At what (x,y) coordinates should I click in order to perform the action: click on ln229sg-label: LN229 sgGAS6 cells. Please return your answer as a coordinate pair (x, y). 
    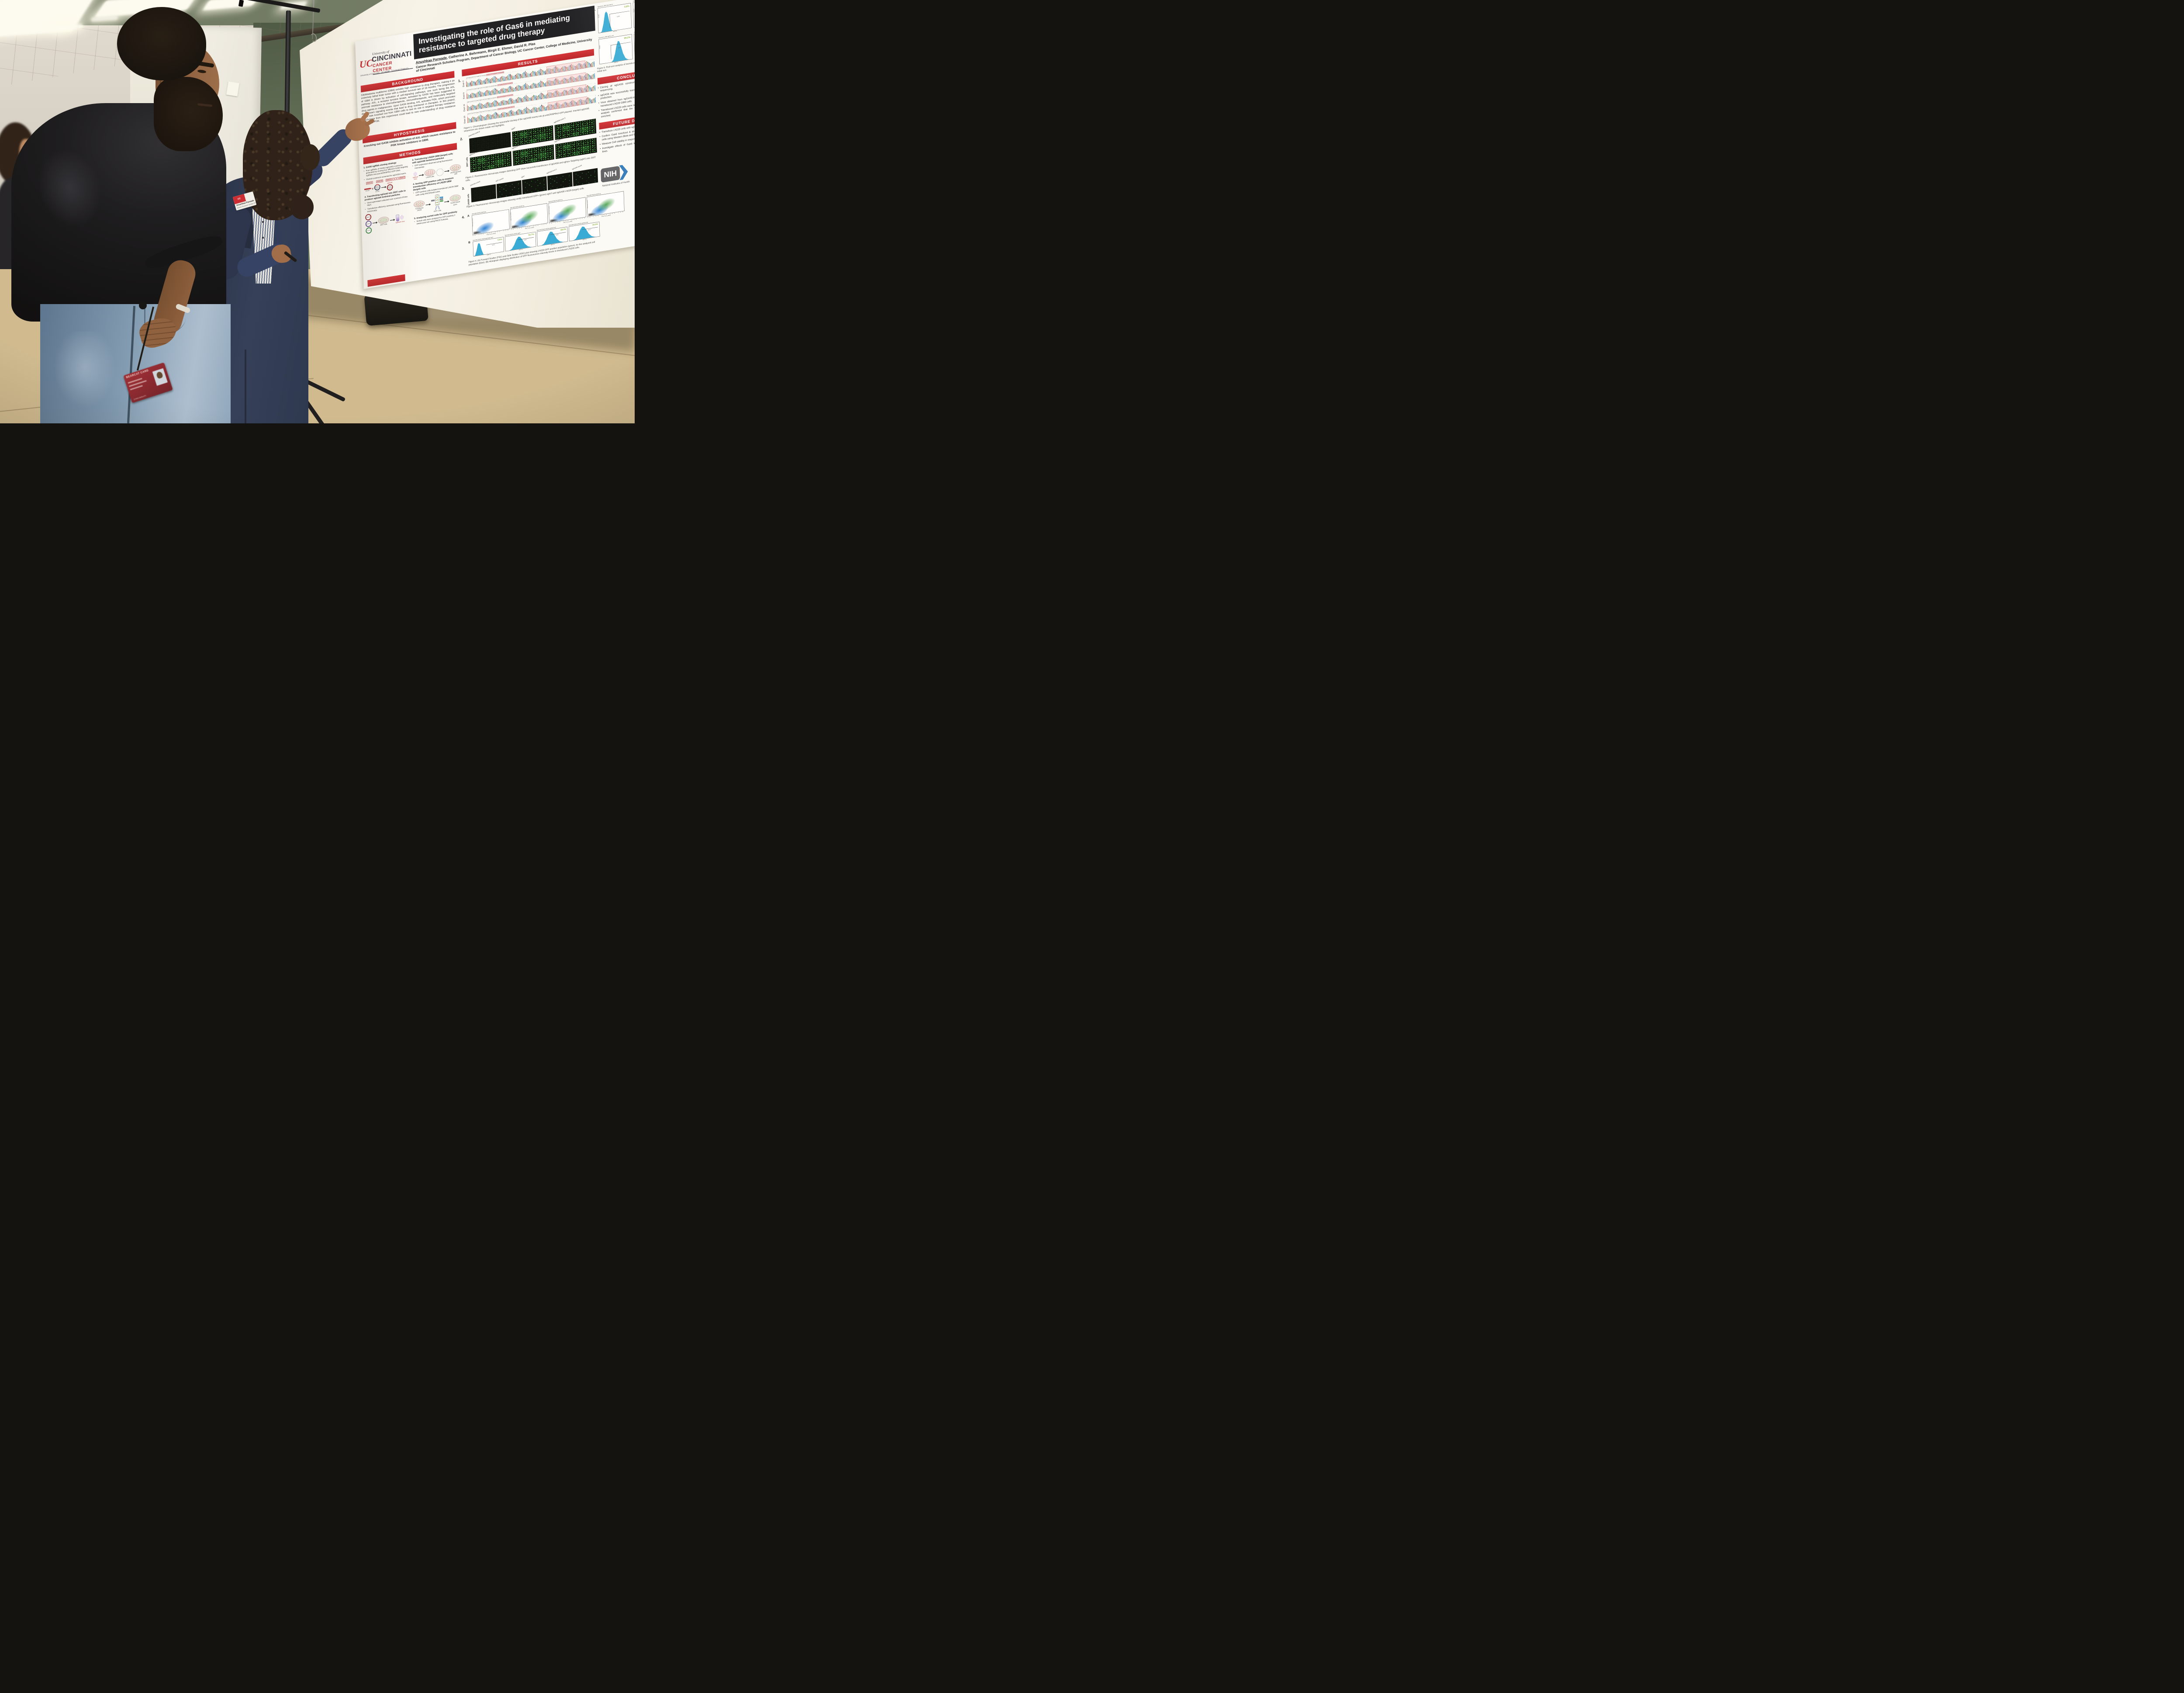
    Looking at the image, I should click on (456, 172).